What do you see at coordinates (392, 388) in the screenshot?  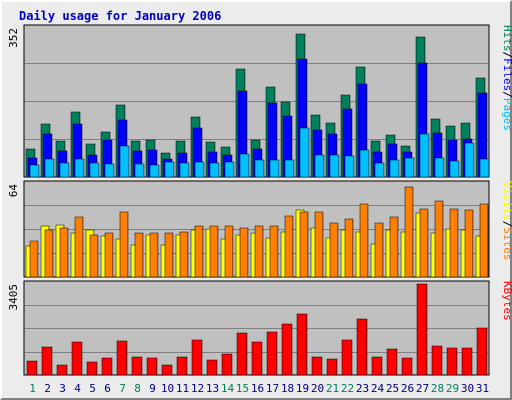 I see `x-tick-day-25: 25` at bounding box center [392, 388].